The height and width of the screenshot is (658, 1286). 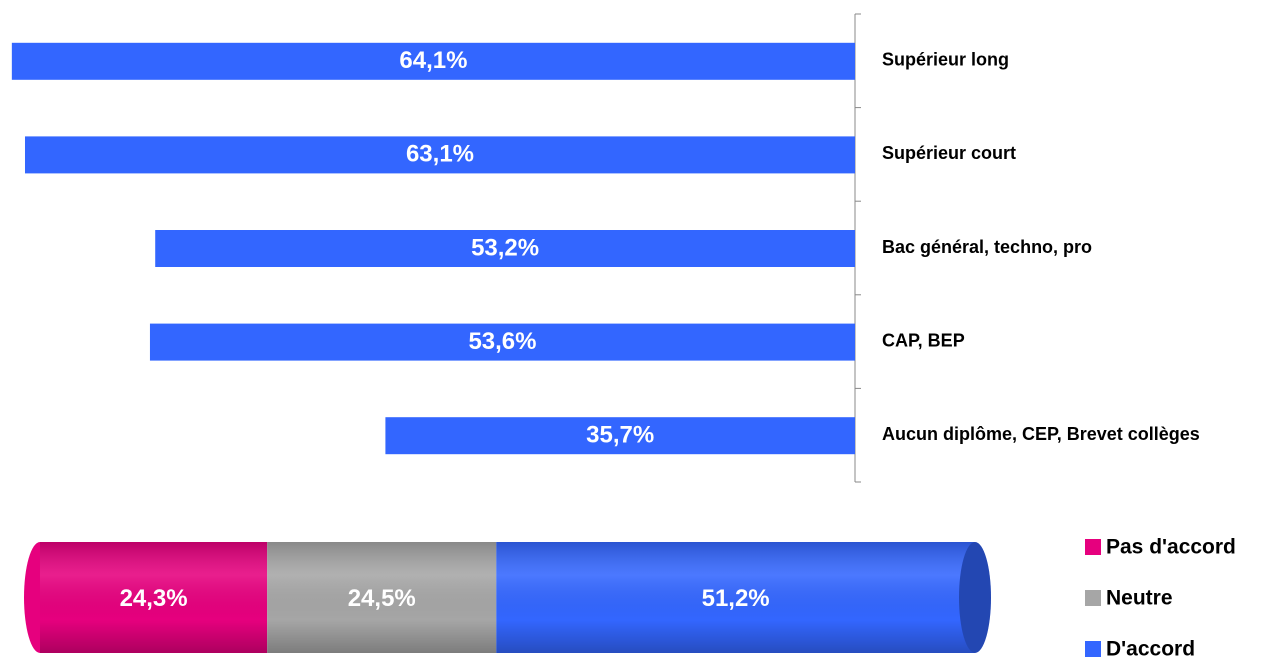 I want to click on legend-label: D'accord, so click(x=1150, y=648).